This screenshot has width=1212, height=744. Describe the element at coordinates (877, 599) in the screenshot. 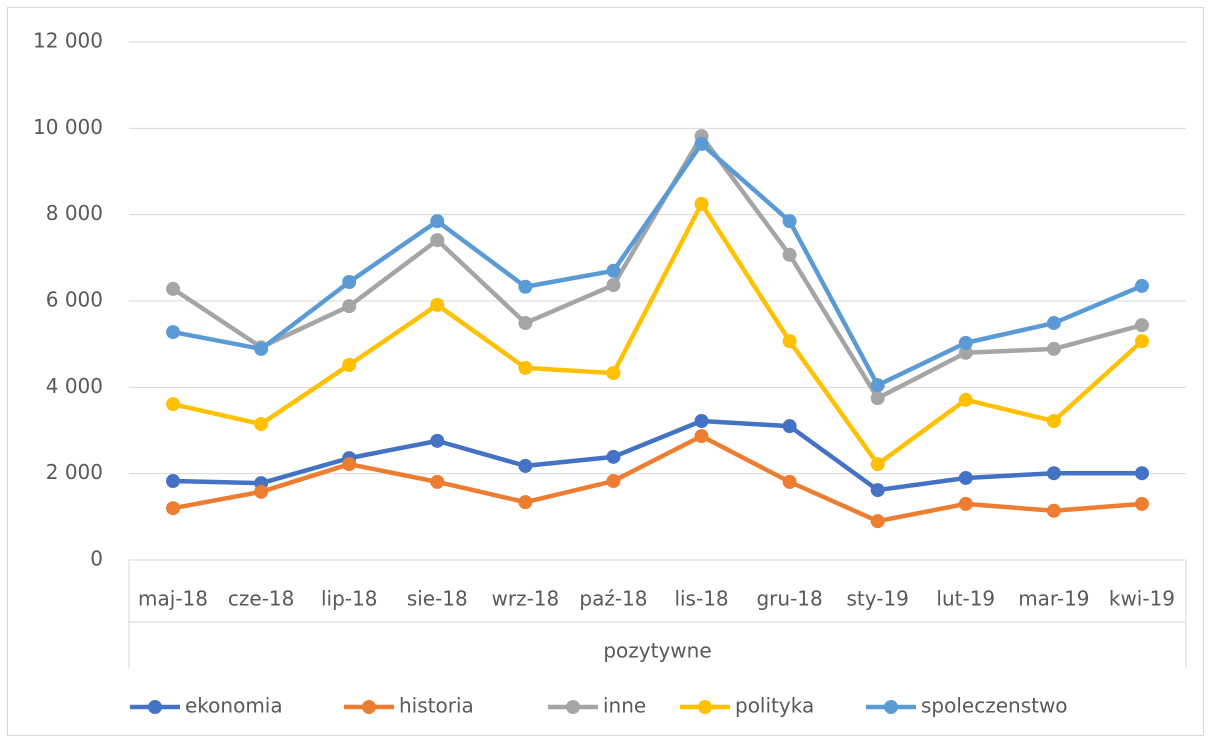

I see `x-tick-label: sty-19` at that location.